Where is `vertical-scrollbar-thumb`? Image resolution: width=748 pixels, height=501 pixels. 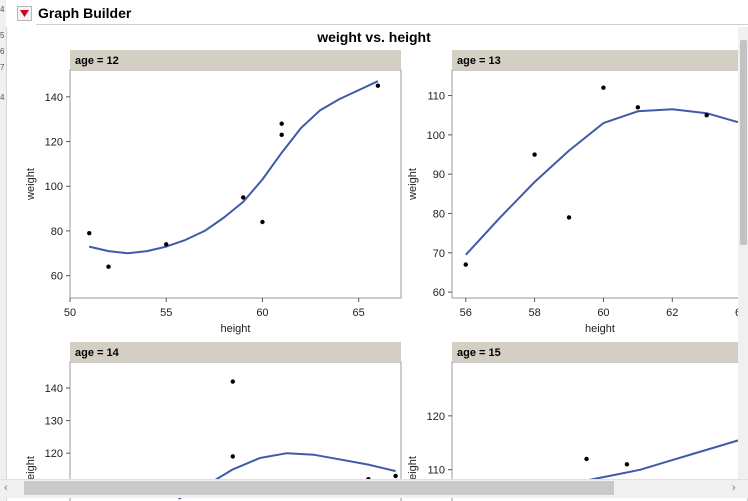 vertical-scrollbar-thumb is located at coordinates (743, 142).